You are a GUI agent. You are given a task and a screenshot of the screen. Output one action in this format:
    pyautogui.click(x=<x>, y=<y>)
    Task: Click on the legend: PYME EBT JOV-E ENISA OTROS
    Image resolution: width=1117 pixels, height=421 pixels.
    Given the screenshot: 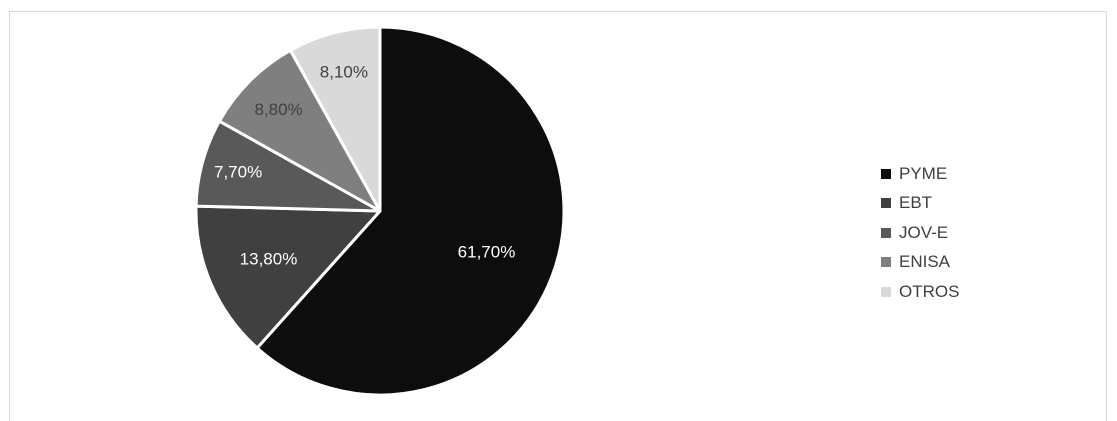 What is the action you would take?
    pyautogui.click(x=981, y=233)
    